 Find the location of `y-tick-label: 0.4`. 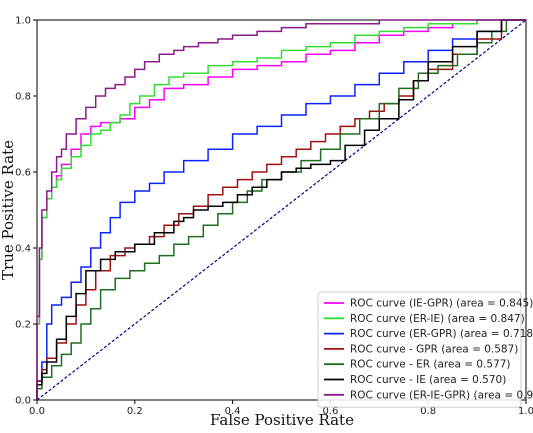

y-tick-label: 0.4 is located at coordinates (23, 249).